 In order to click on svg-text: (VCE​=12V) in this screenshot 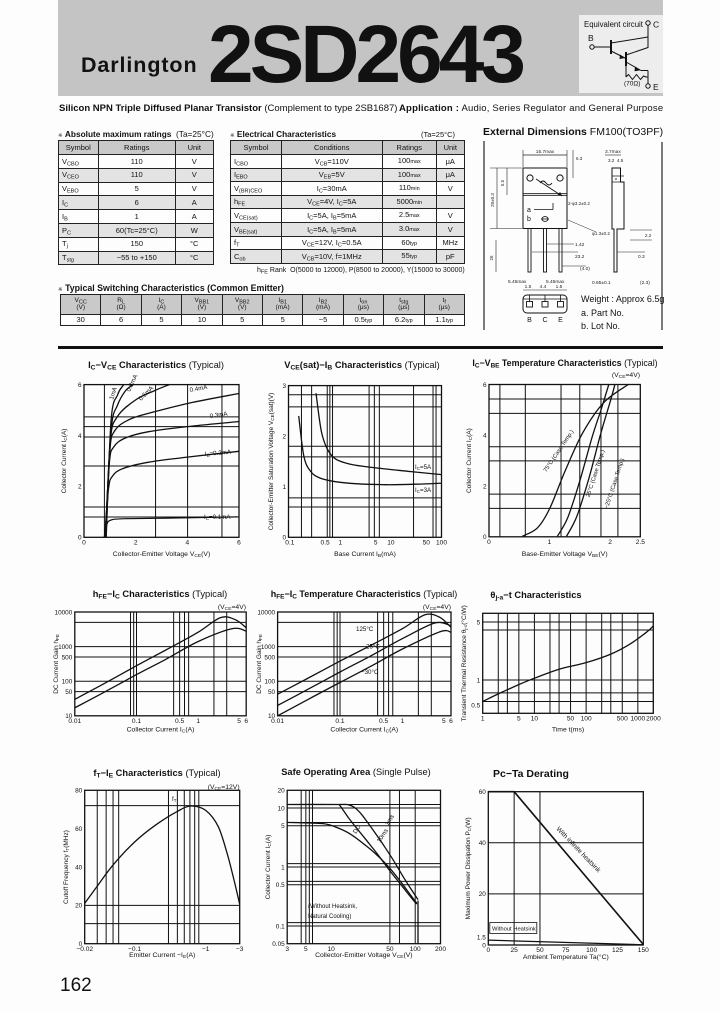, I will do `click(224, 788)`.